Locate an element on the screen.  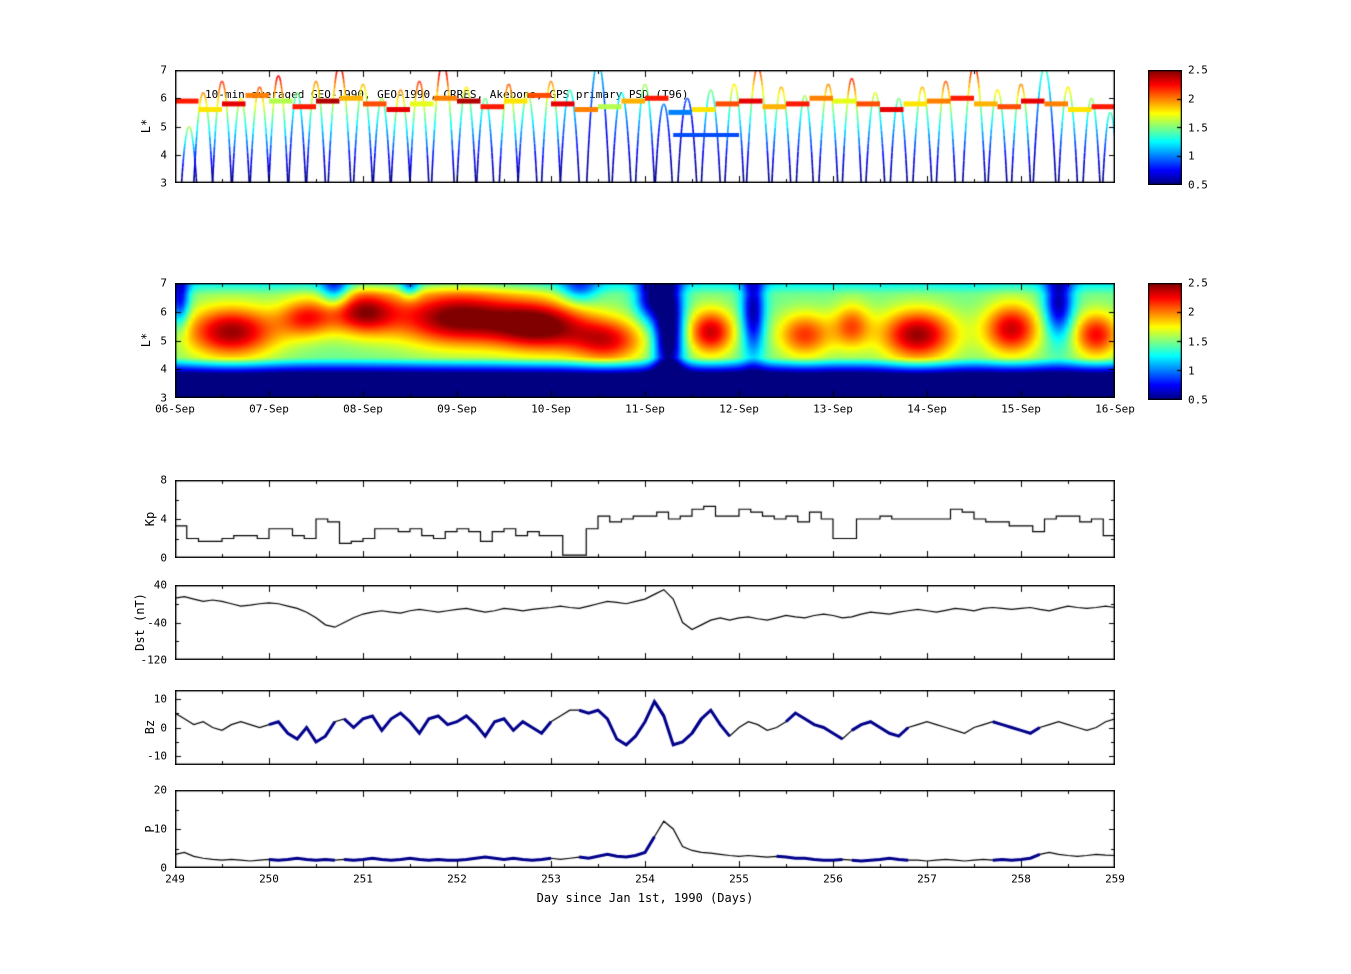
tick-label: -10 is located at coordinates (157, 756).